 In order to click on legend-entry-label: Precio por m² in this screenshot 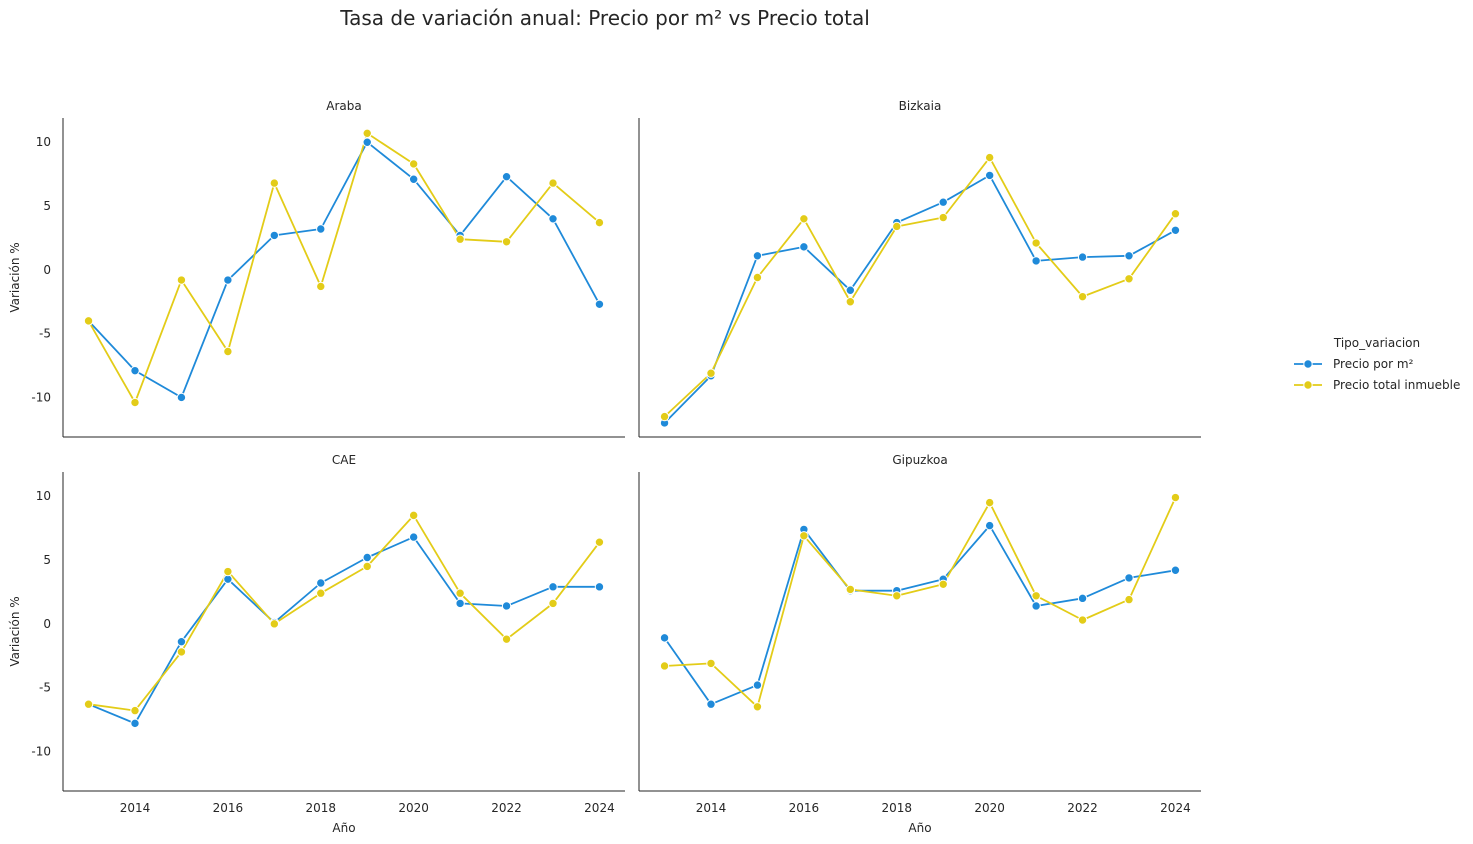, I will do `click(1373, 364)`.